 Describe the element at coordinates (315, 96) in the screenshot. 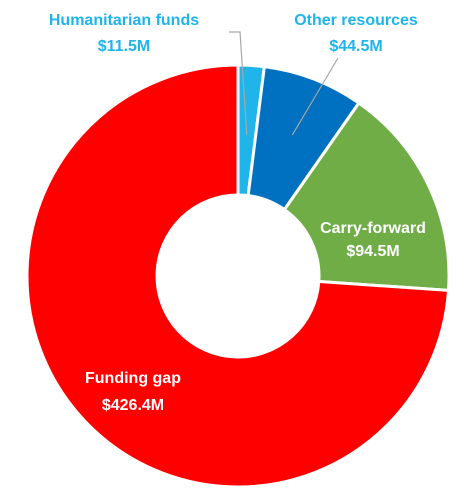

I see `leader-line-other-resources` at that location.